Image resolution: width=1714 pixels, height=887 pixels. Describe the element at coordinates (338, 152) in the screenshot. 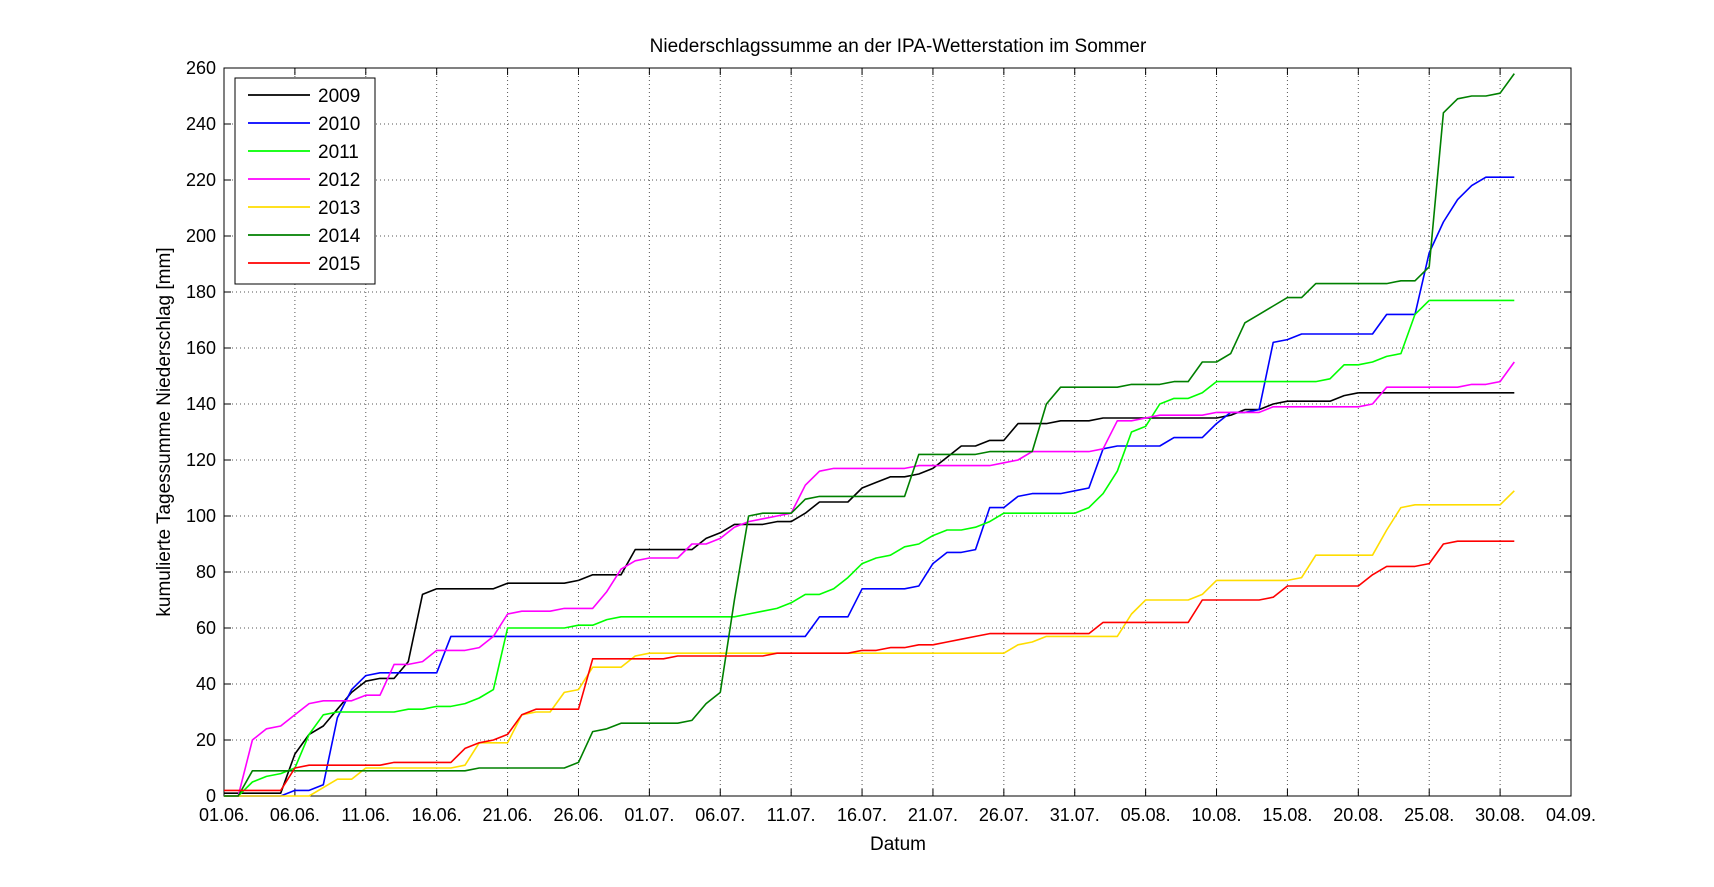

I see `legend-label-2011: 2011` at that location.